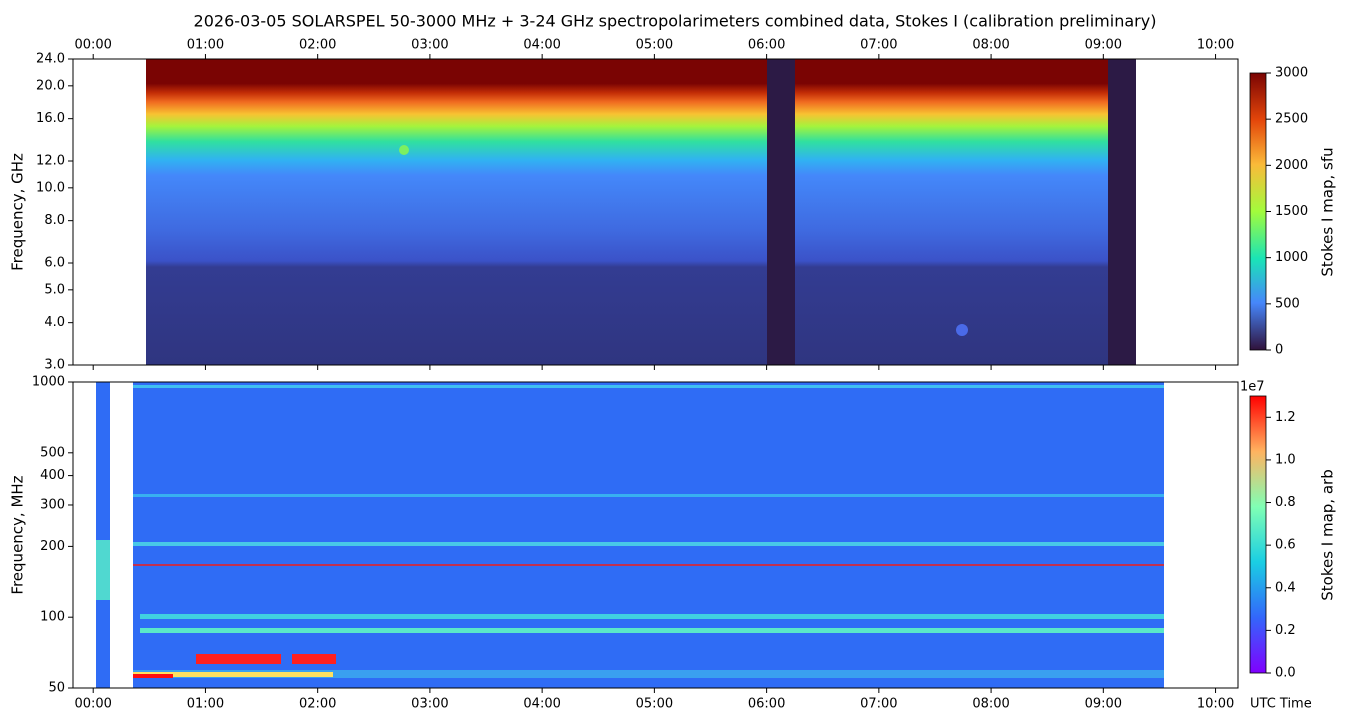 Image resolution: width=1350 pixels, height=725 pixels. I want to click on colorbar-label: Stokes I map, sfu, so click(1328, 211).